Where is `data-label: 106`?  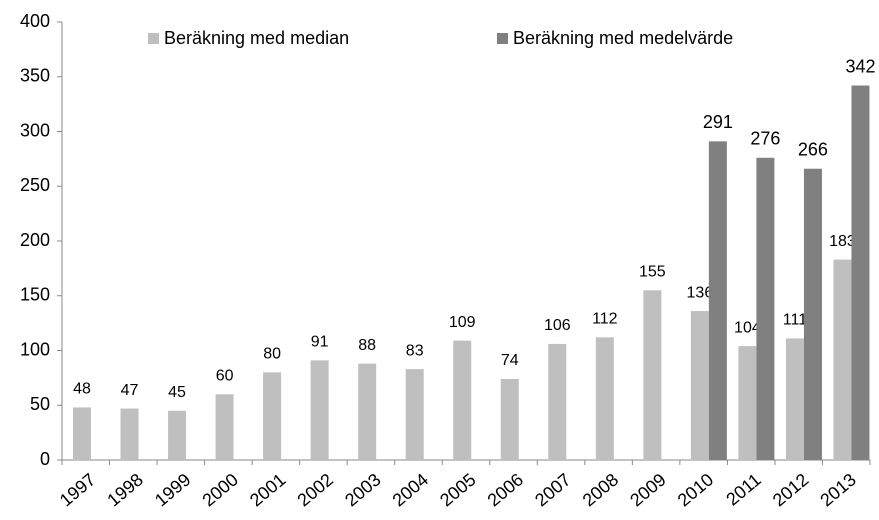
data-label: 106 is located at coordinates (557, 325).